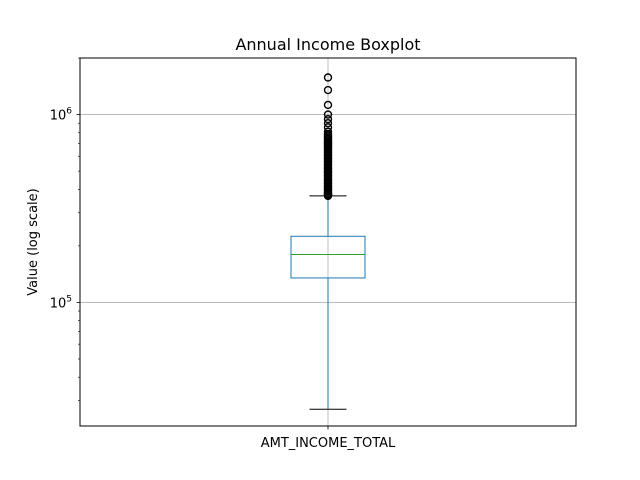  What do you see at coordinates (33, 241) in the screenshot?
I see `y-axis-label: Value (log scale)` at bounding box center [33, 241].